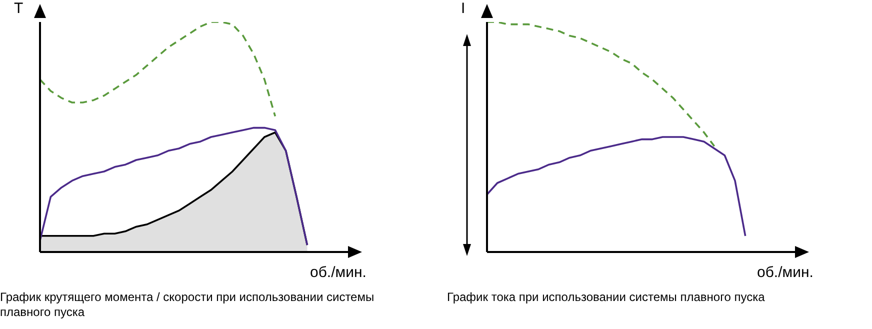 The height and width of the screenshot is (329, 872). I want to click on text: График тока при использовании системы плавного пуска, so click(606, 297).